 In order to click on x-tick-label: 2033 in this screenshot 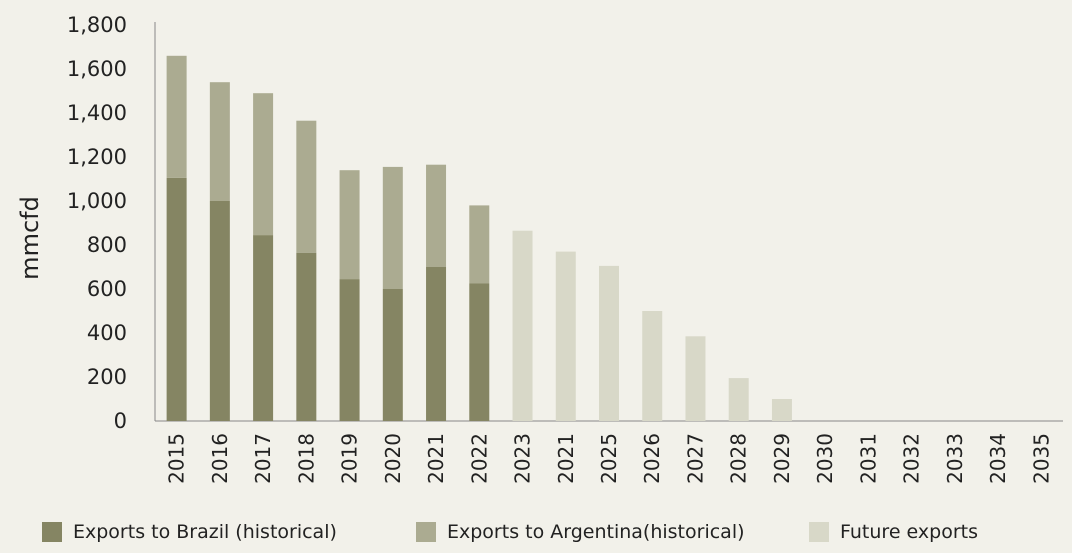, I will do `click(955, 458)`.